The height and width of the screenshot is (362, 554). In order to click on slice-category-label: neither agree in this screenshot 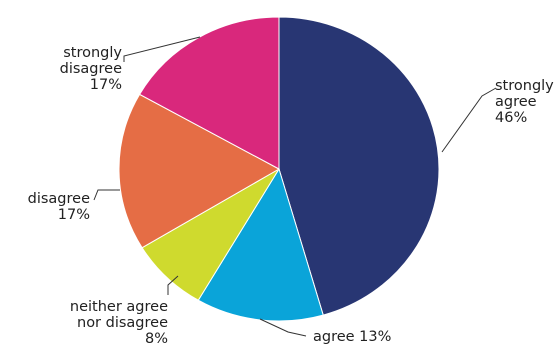, I will do `click(119, 307)`.